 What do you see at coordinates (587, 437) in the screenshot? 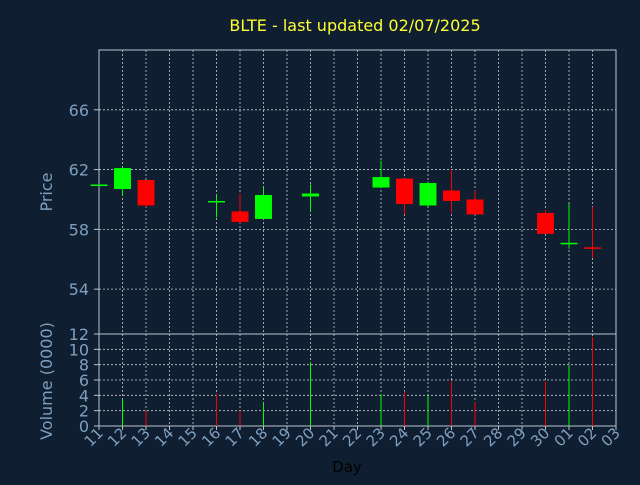
I see `x-tick-label: 02` at bounding box center [587, 437].